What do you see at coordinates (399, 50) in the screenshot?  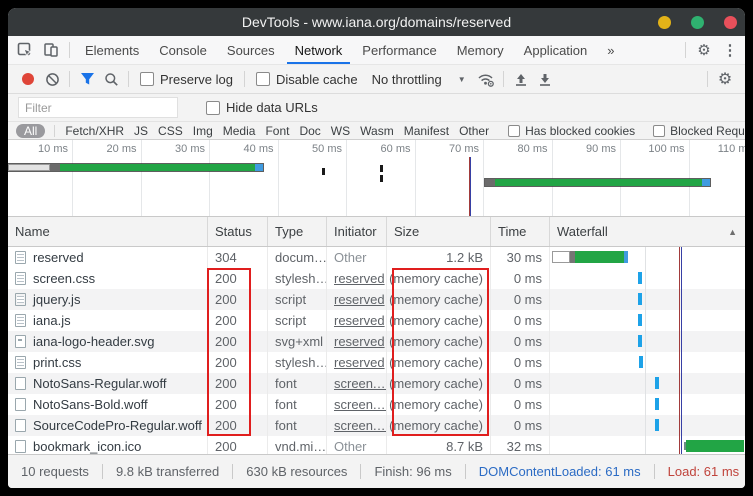 I see `tab-performance: Performance` at bounding box center [399, 50].